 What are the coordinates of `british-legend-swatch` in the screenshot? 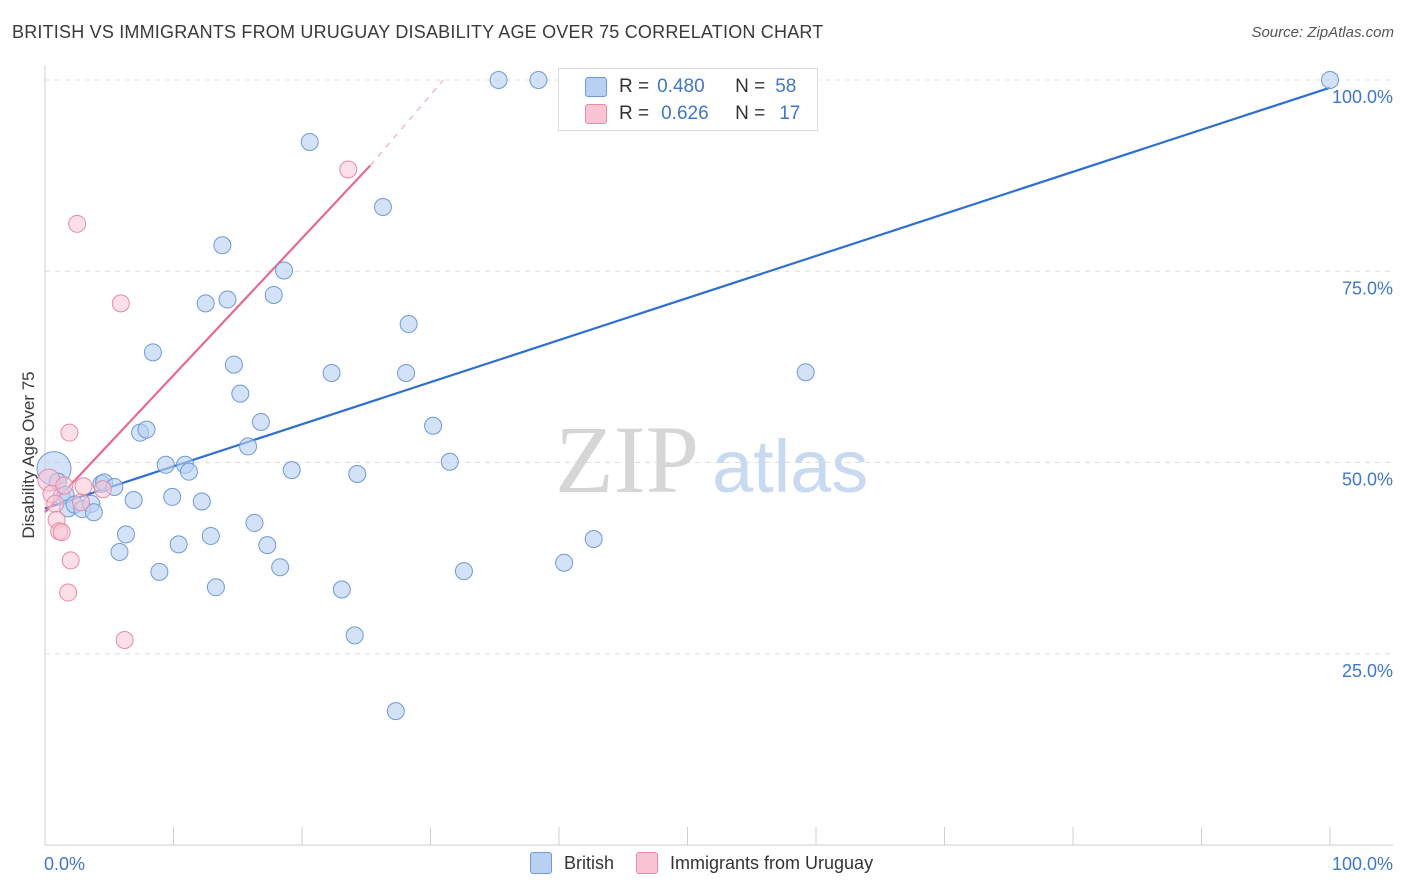 It's located at (541, 863).